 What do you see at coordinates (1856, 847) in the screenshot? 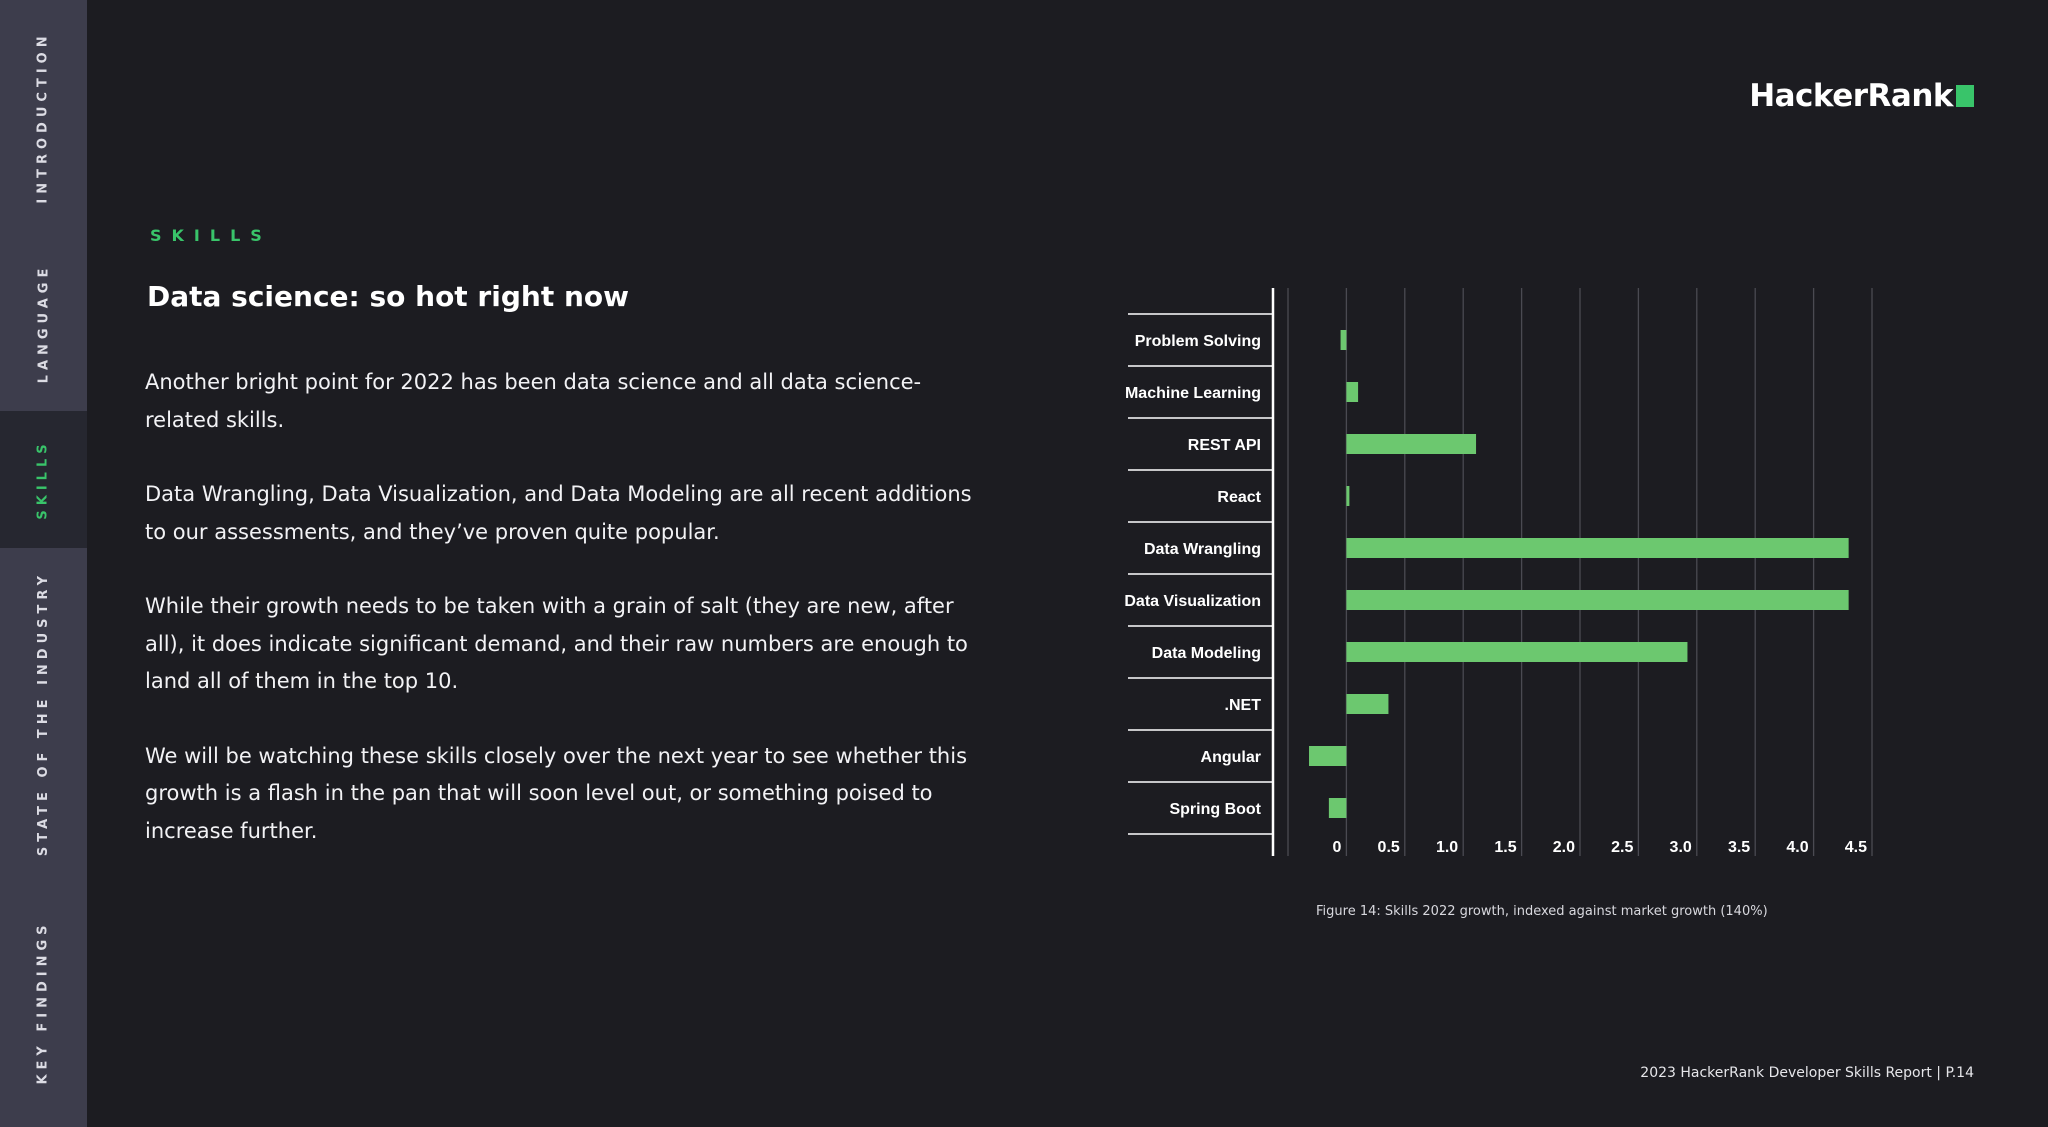
I see `x-tick-label: 4.5` at bounding box center [1856, 847].